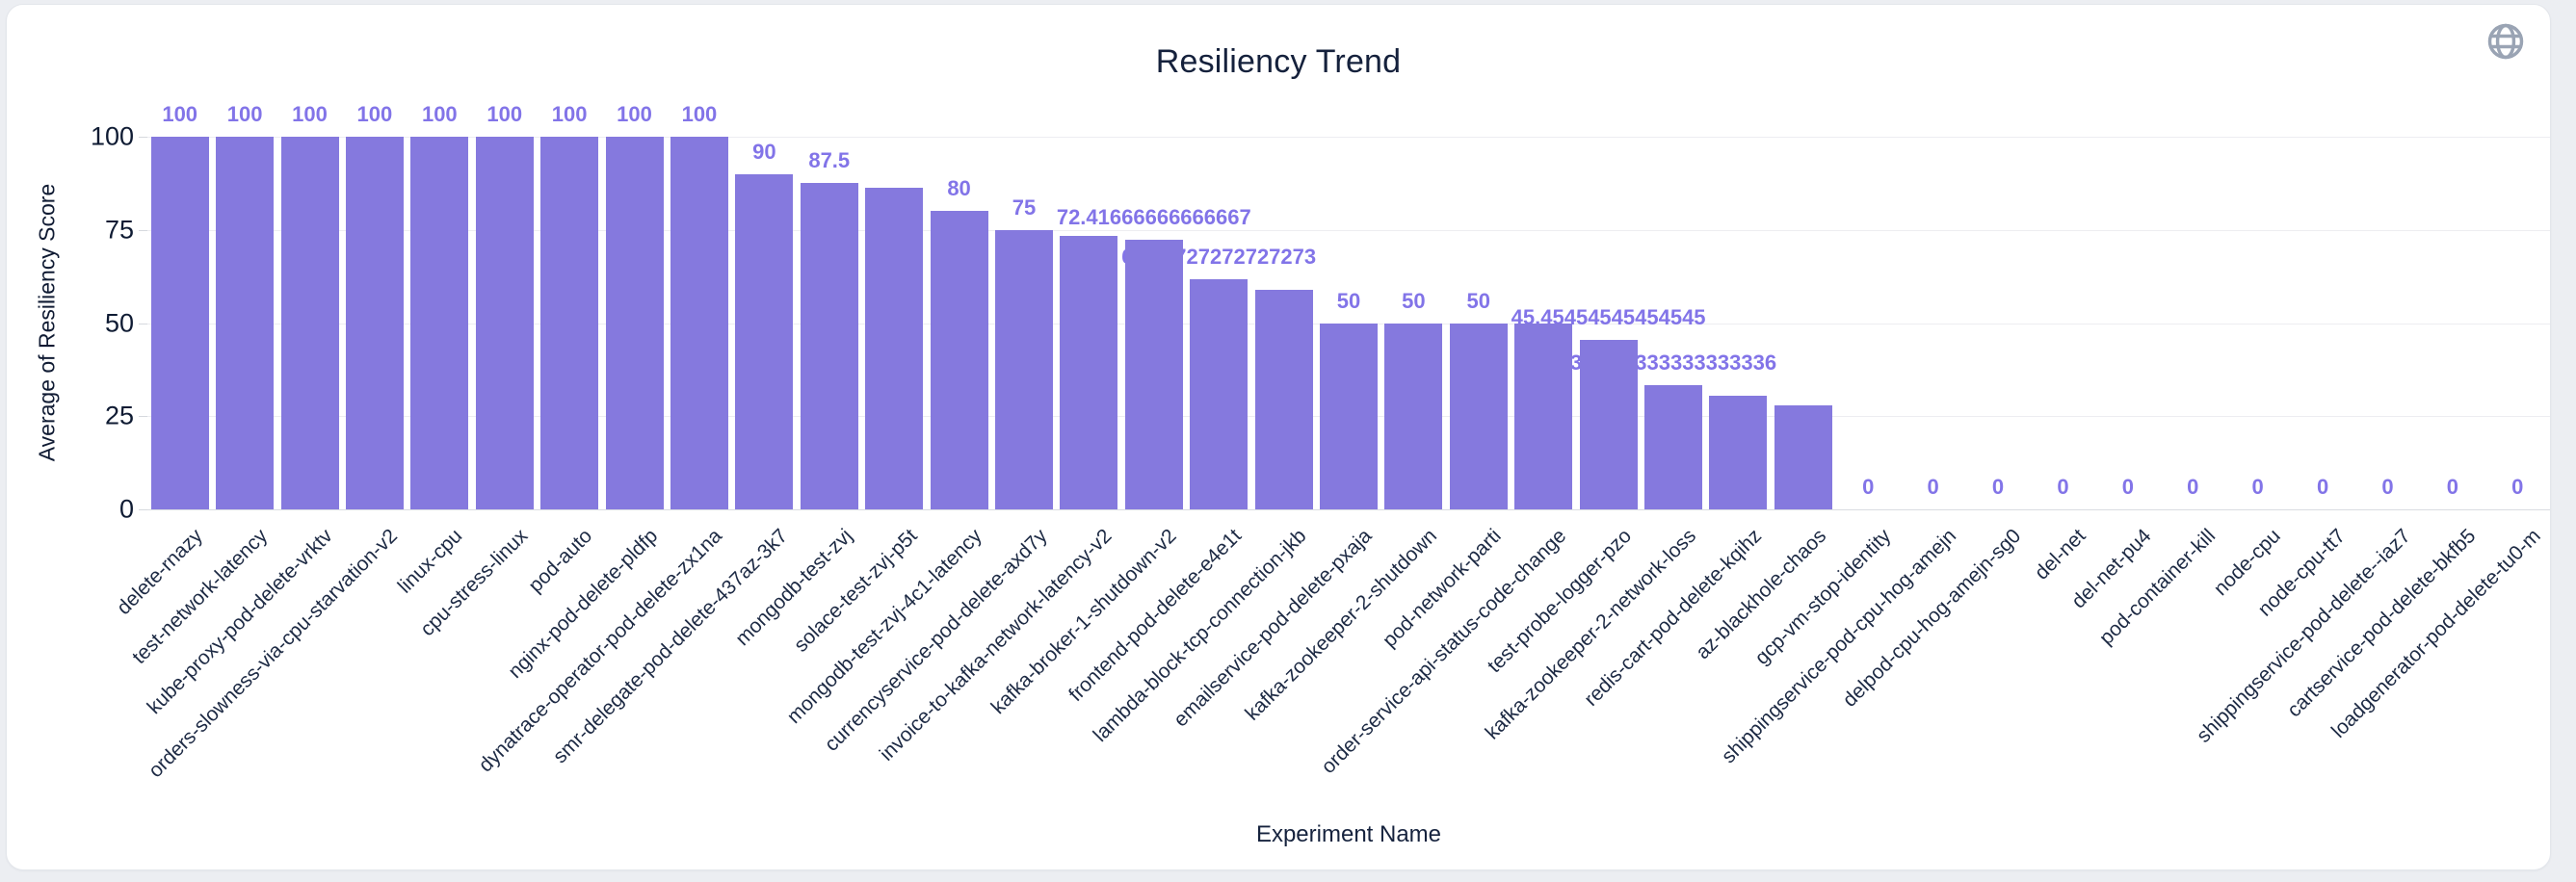  What do you see at coordinates (793, 588) in the screenshot?
I see `x-axis-label: mongodb-test-zvj` at bounding box center [793, 588].